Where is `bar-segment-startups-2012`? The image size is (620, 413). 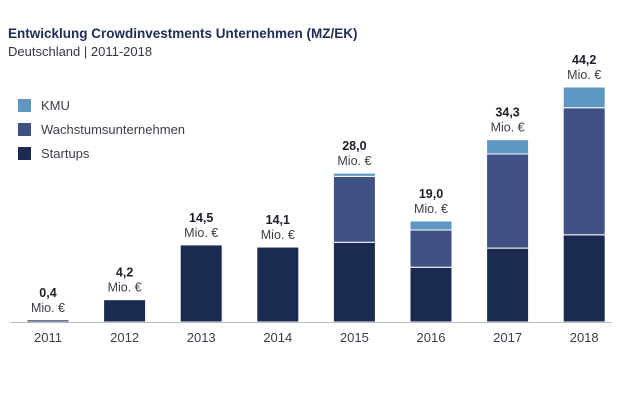
bar-segment-startups-2012 is located at coordinates (125, 311).